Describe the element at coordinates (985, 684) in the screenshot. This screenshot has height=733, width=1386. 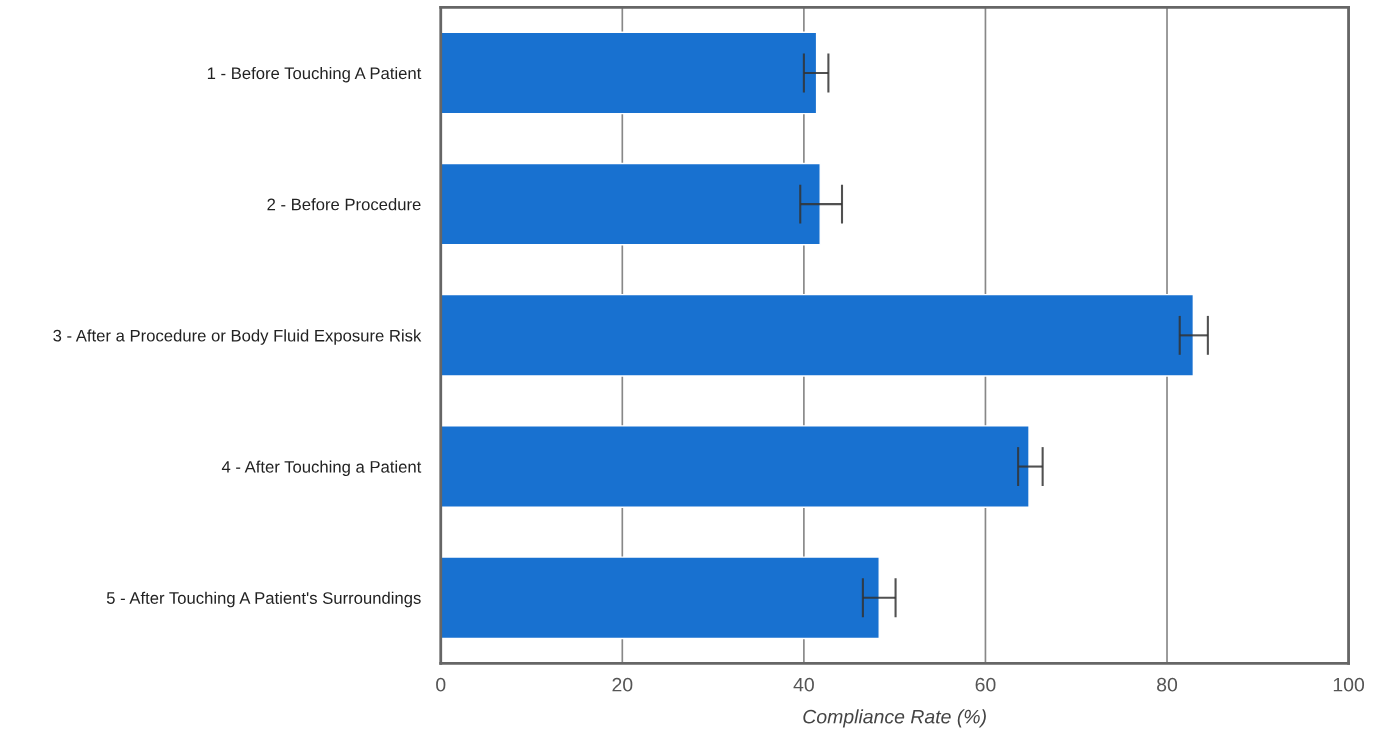
I see `x-tick-label: 60` at that location.